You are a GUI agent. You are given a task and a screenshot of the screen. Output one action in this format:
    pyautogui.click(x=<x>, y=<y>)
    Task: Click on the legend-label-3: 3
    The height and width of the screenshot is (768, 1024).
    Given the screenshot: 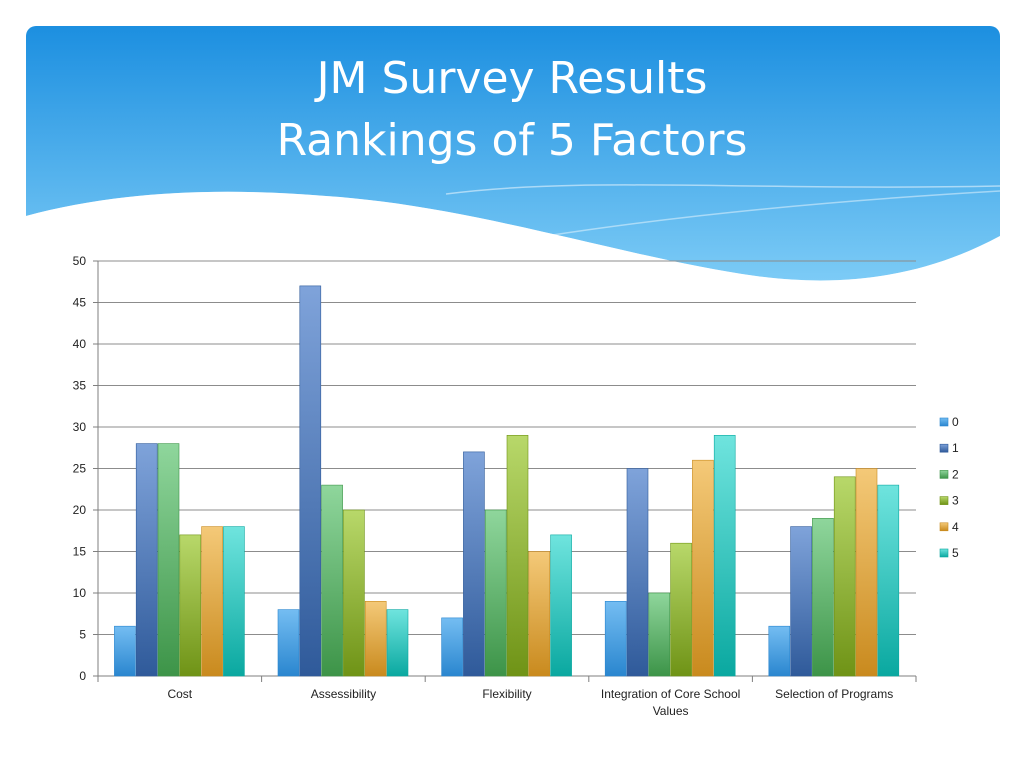 What is the action you would take?
    pyautogui.click(x=955, y=501)
    